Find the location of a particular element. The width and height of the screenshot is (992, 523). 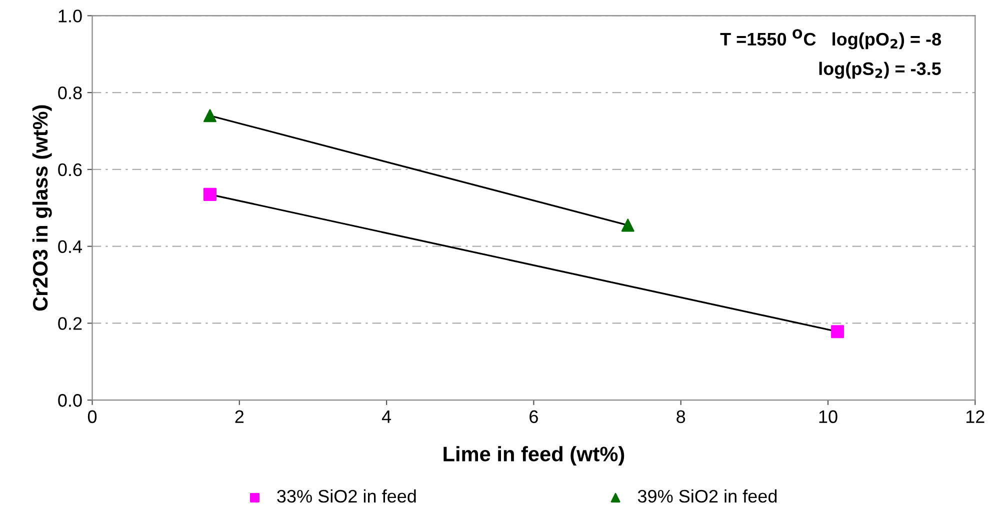

x-tick-label: 8 is located at coordinates (681, 417).